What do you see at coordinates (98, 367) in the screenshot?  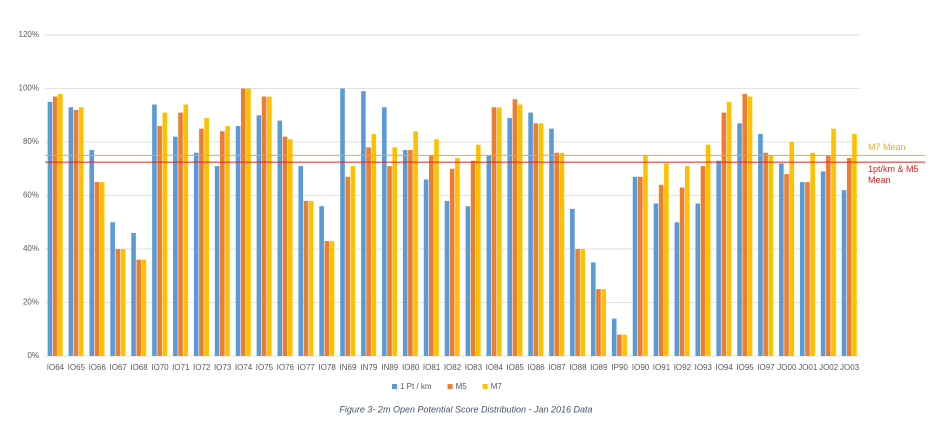 I see `x-tick-label: IO66` at bounding box center [98, 367].